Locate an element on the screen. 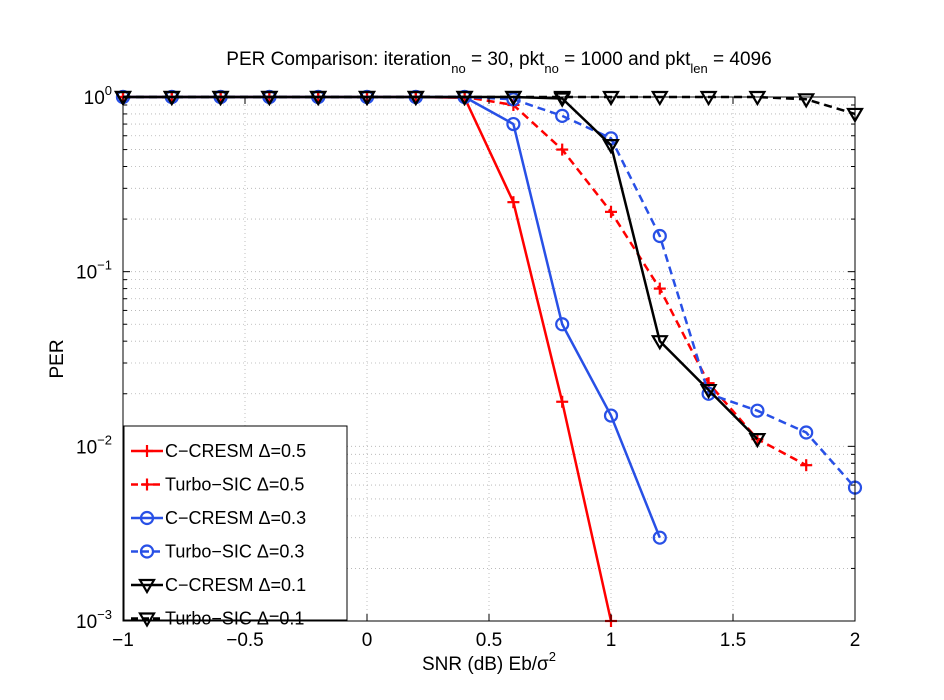 This screenshot has width=944, height=700. legend-entry: C−CRESM Δ=0.3 is located at coordinates (218, 518).